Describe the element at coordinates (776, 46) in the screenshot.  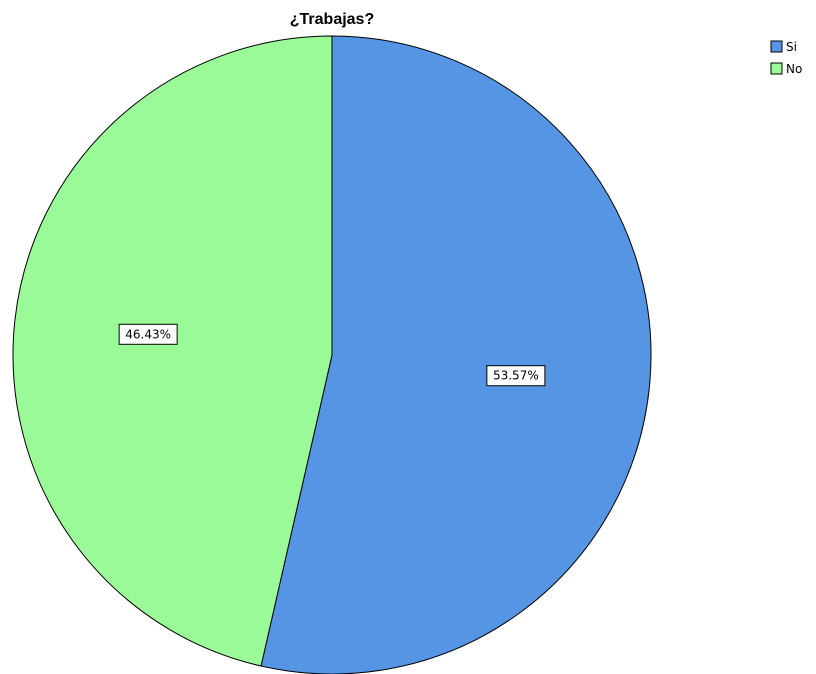
I see `legend-swatch-si` at that location.